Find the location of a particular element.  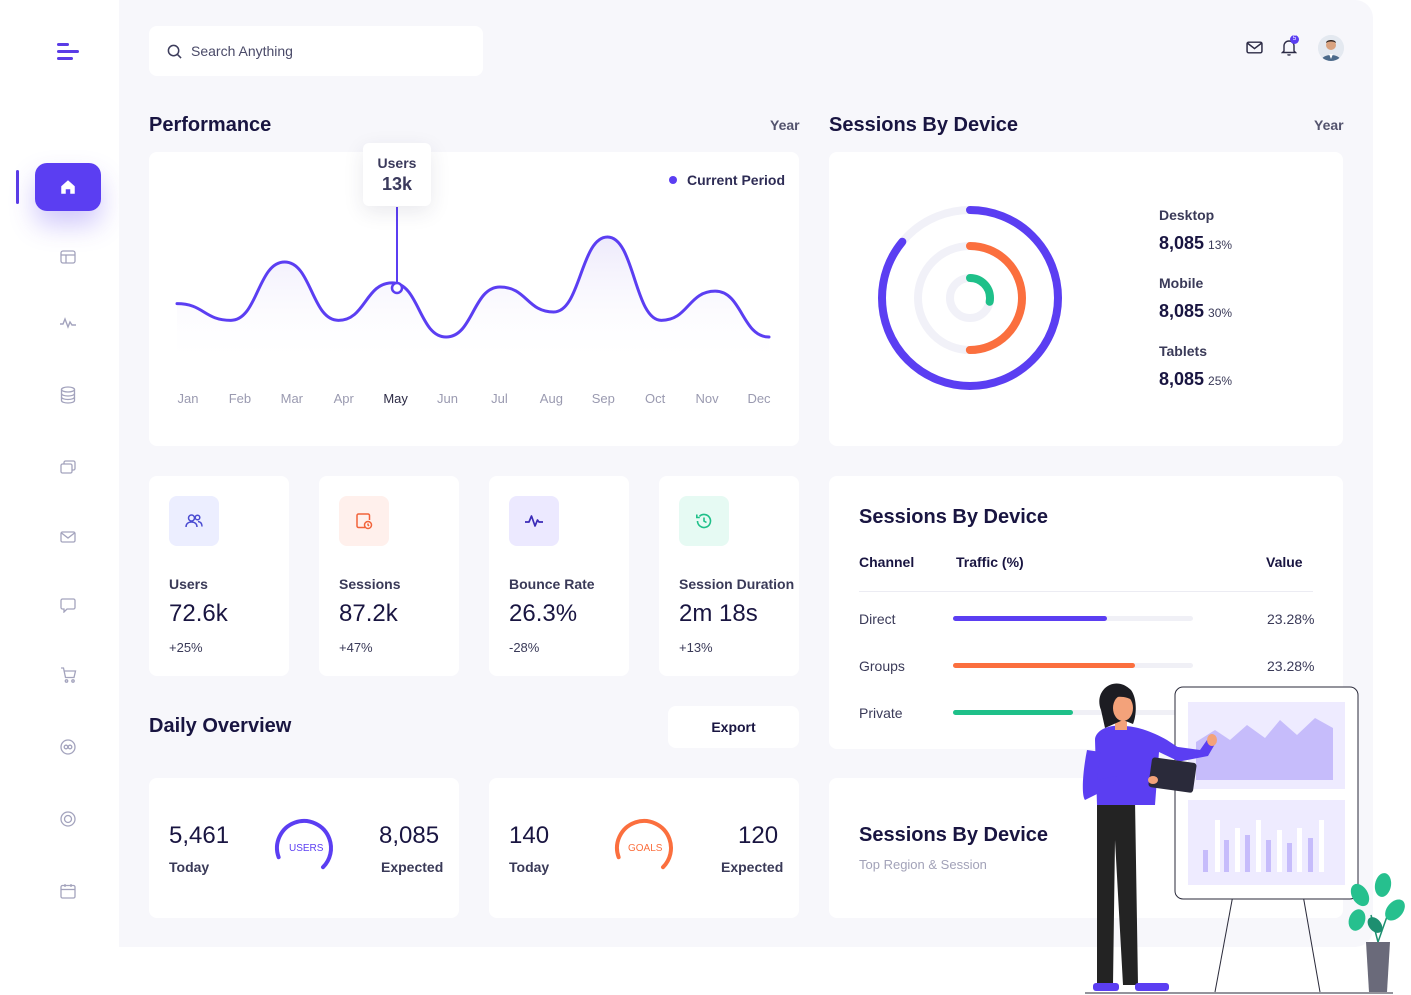

daily-goals-card is located at coordinates (644, 848).